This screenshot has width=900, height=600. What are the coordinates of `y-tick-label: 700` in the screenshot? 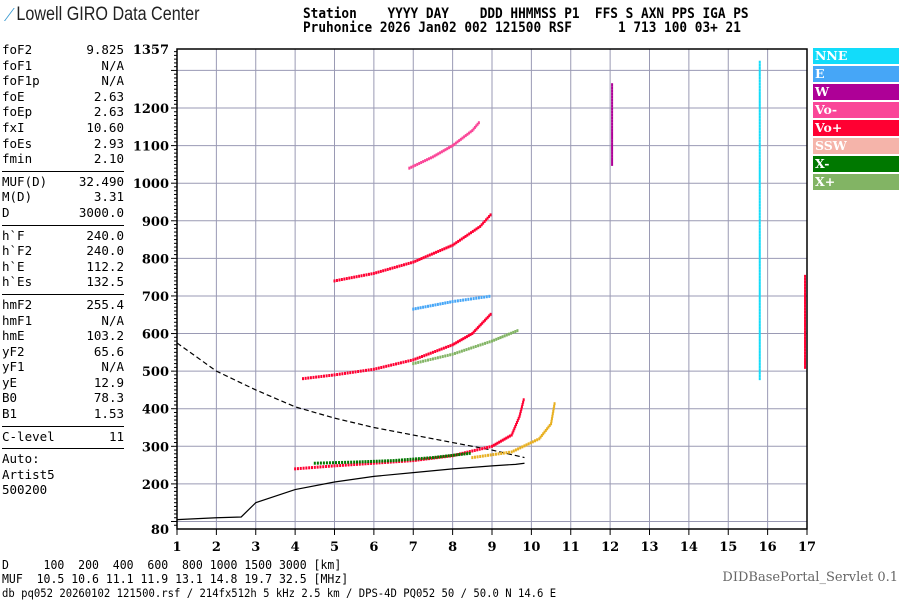 It's located at (155, 297).